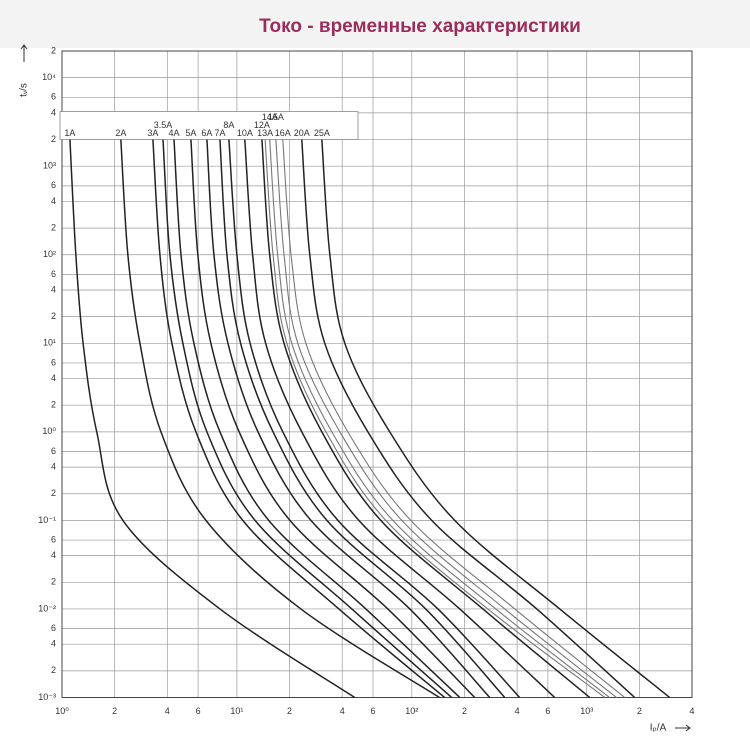 This screenshot has width=750, height=750. Describe the element at coordinates (219, 133) in the screenshot. I see `legend-label: 7A` at that location.